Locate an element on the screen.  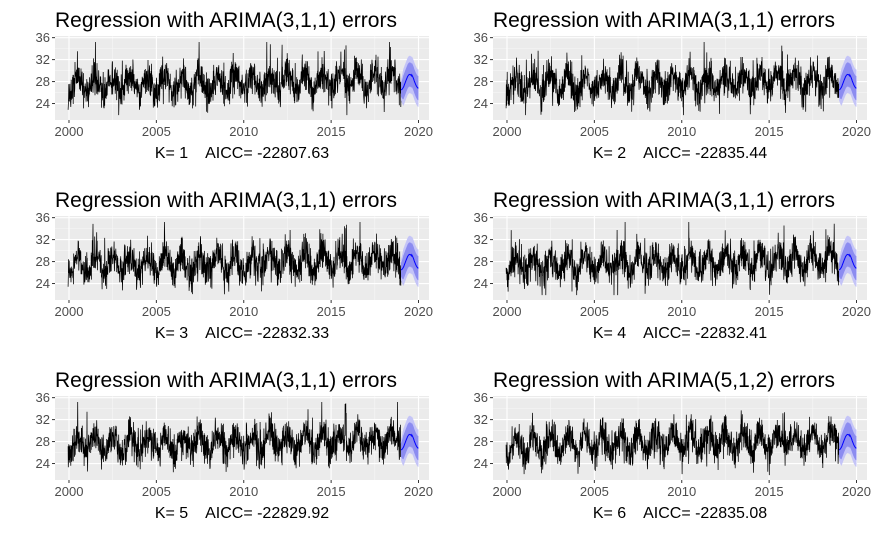
chart-title: Regression with ARIMA(5,1,2) errors is located at coordinates (664, 380).